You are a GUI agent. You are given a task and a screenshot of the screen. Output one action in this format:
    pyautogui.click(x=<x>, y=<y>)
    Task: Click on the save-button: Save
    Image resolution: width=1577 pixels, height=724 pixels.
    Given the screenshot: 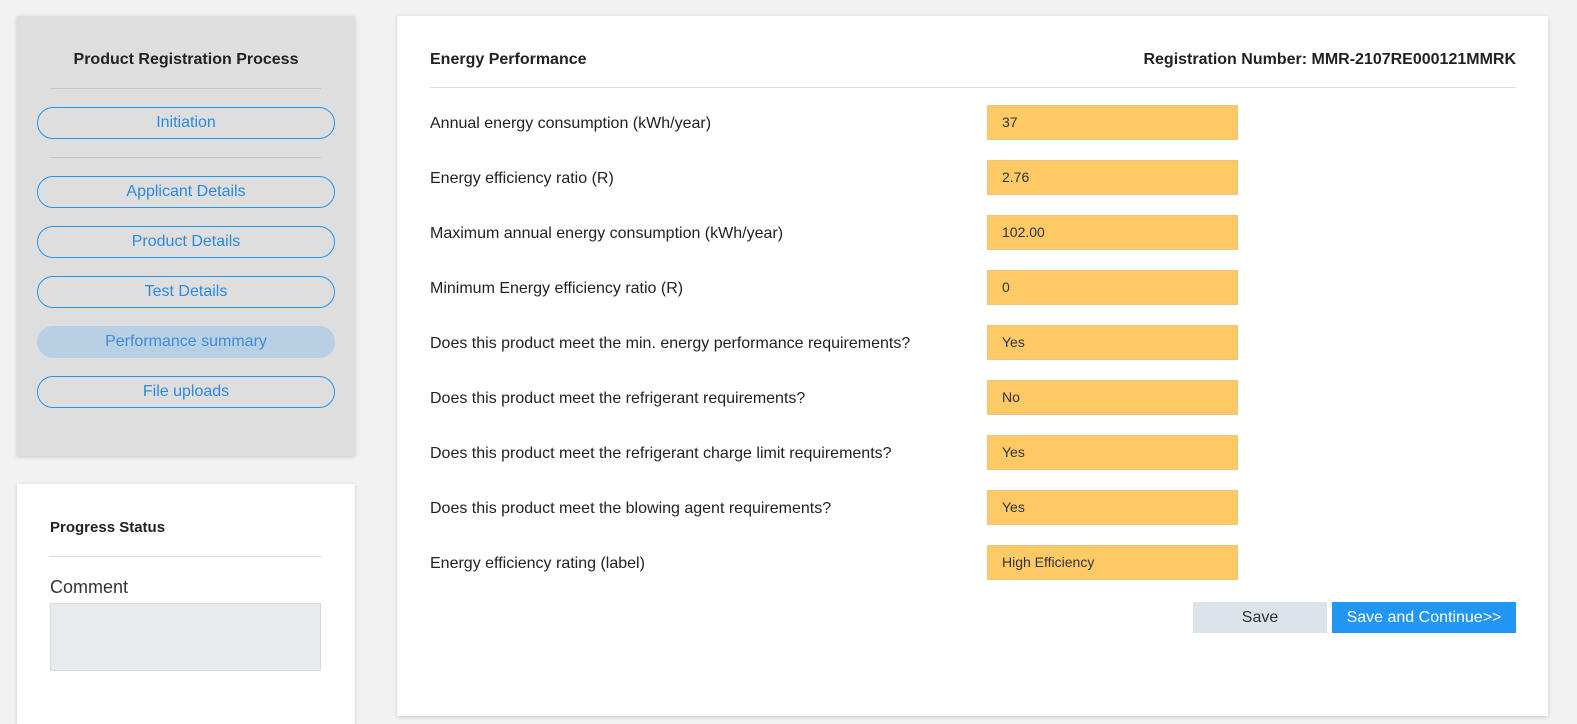 What is the action you would take?
    pyautogui.click(x=1260, y=617)
    